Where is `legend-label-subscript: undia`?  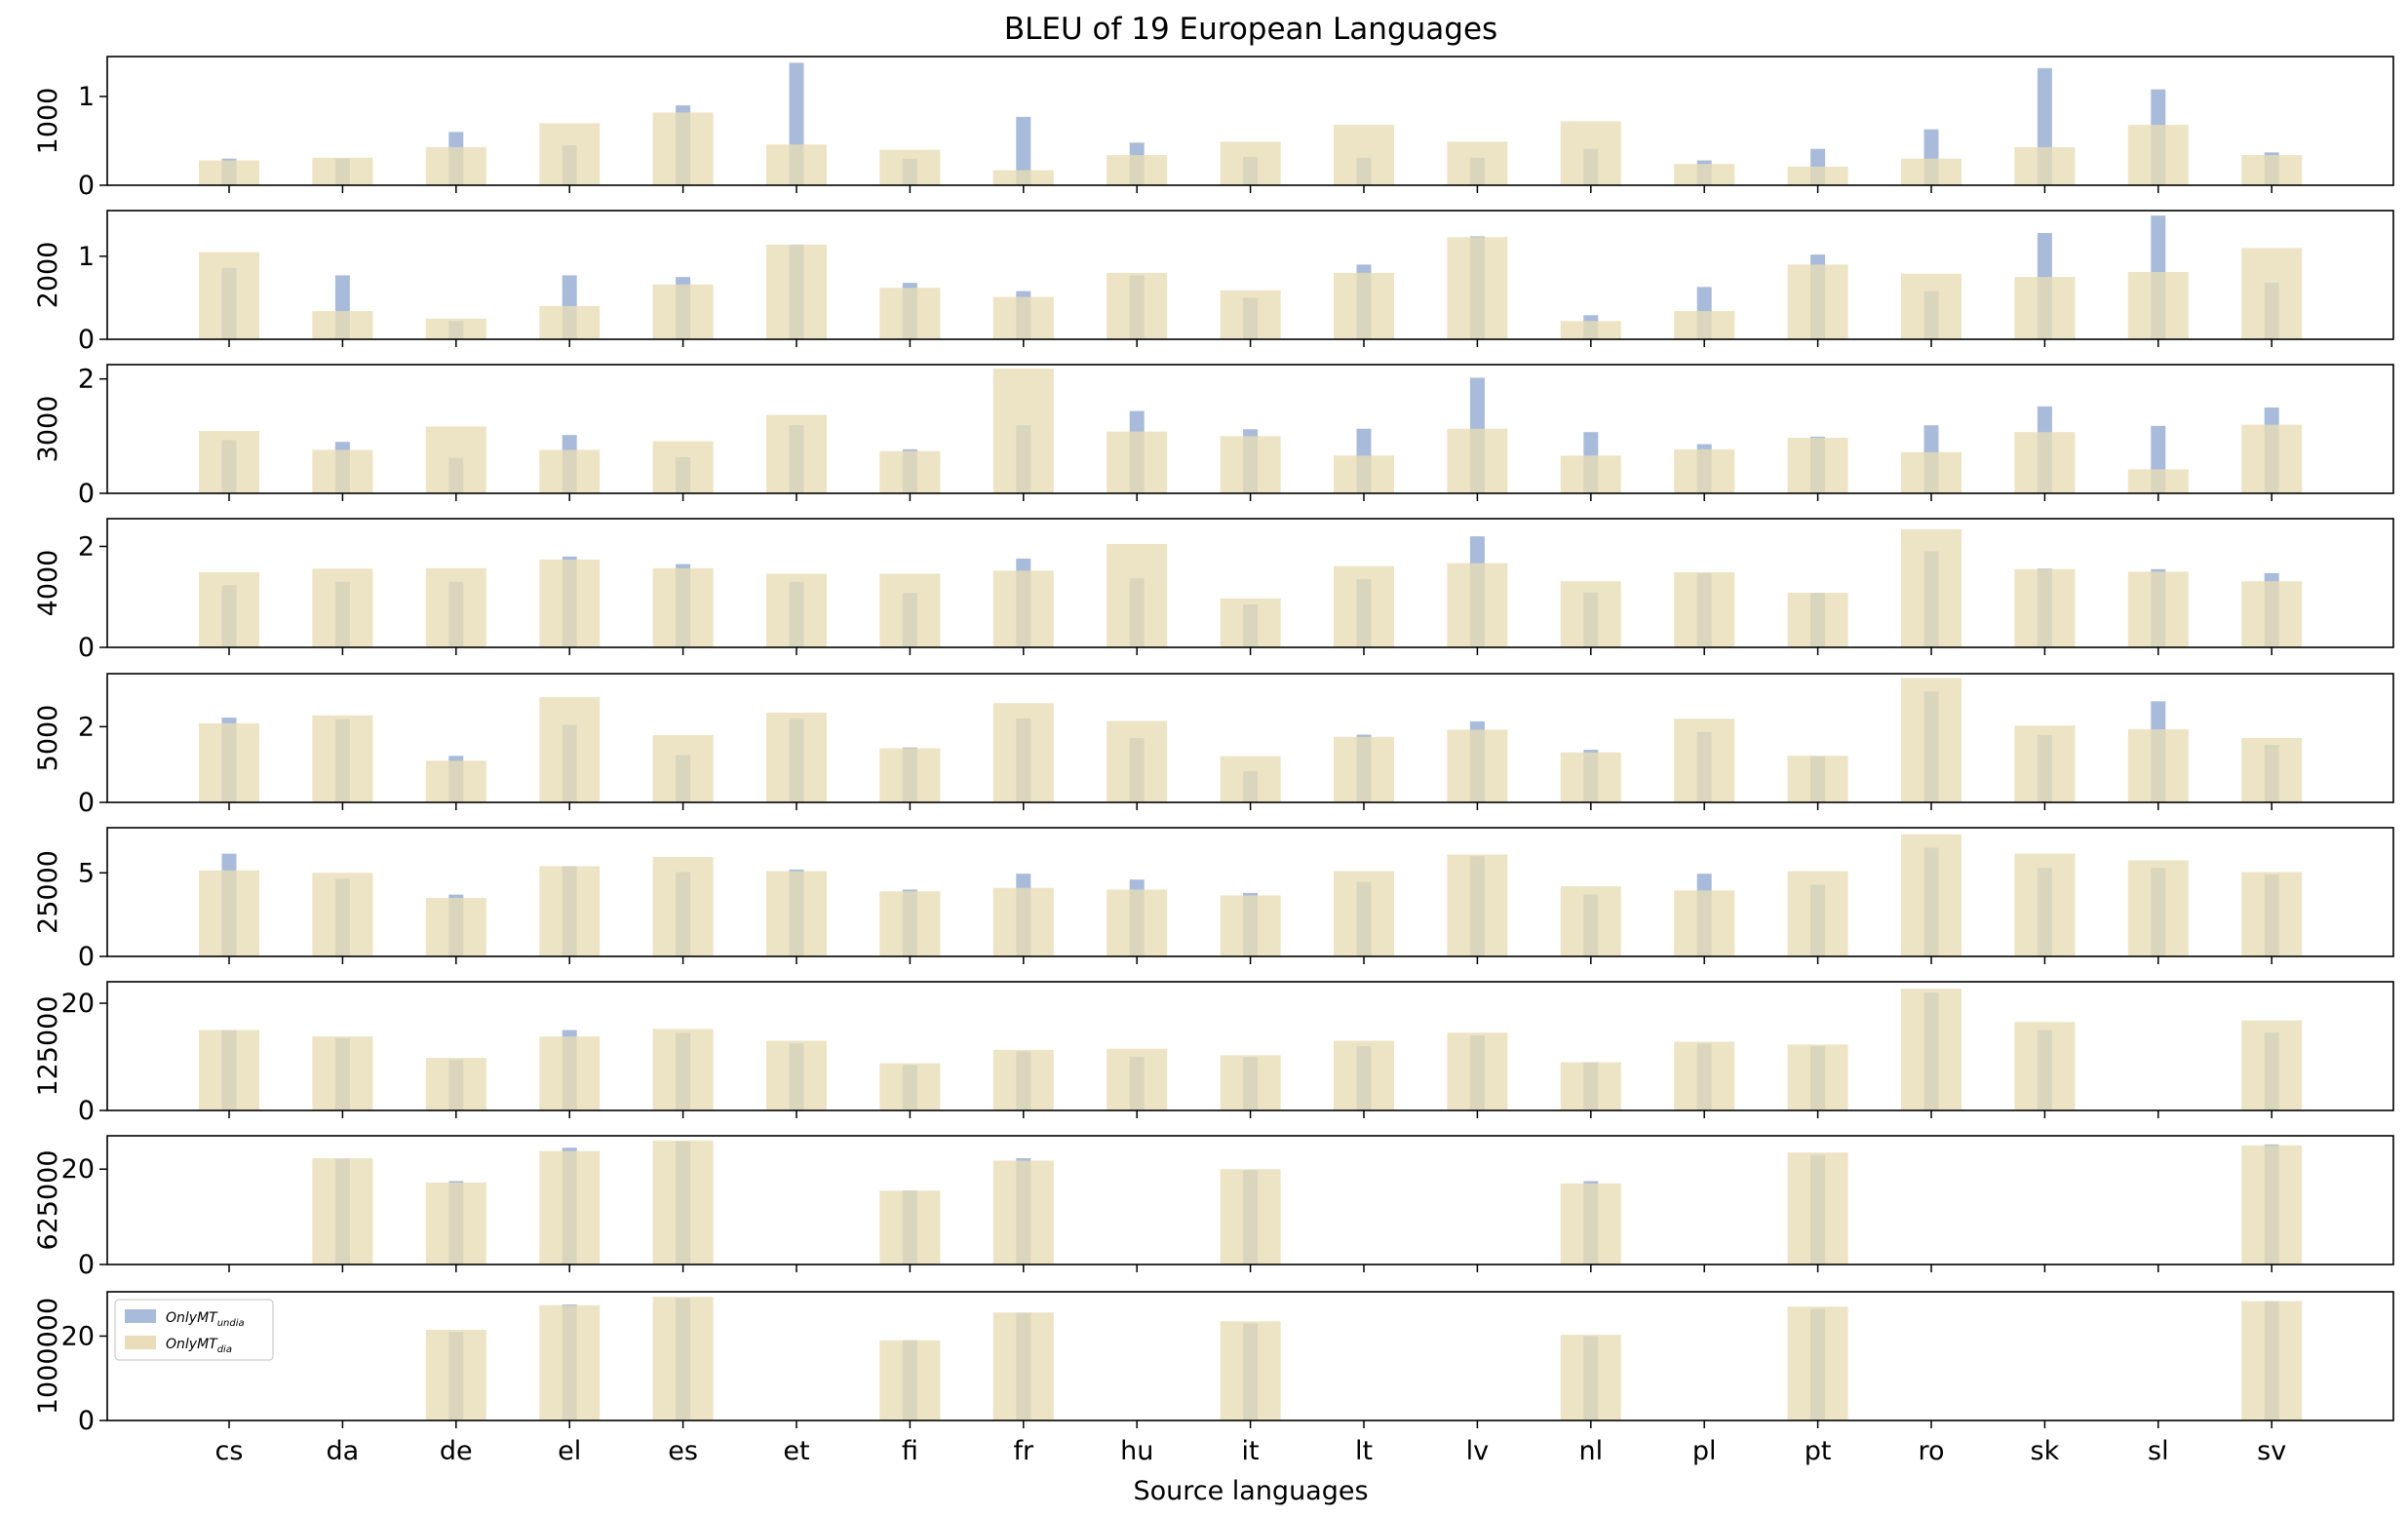
legend-label-subscript: undia is located at coordinates (231, 1323).